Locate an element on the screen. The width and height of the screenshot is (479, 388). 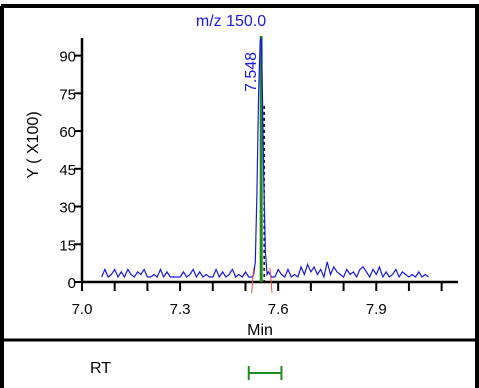
y-tick-label: 90 is located at coordinates (67, 57).